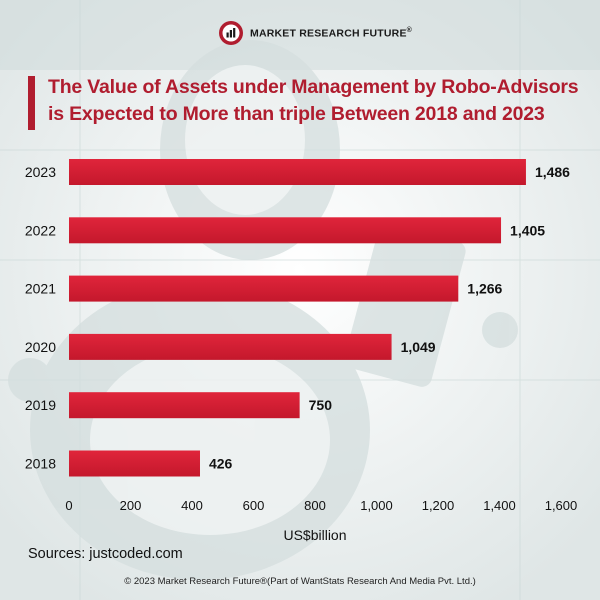  I want to click on bar-value-label: 1,486, so click(552, 172).